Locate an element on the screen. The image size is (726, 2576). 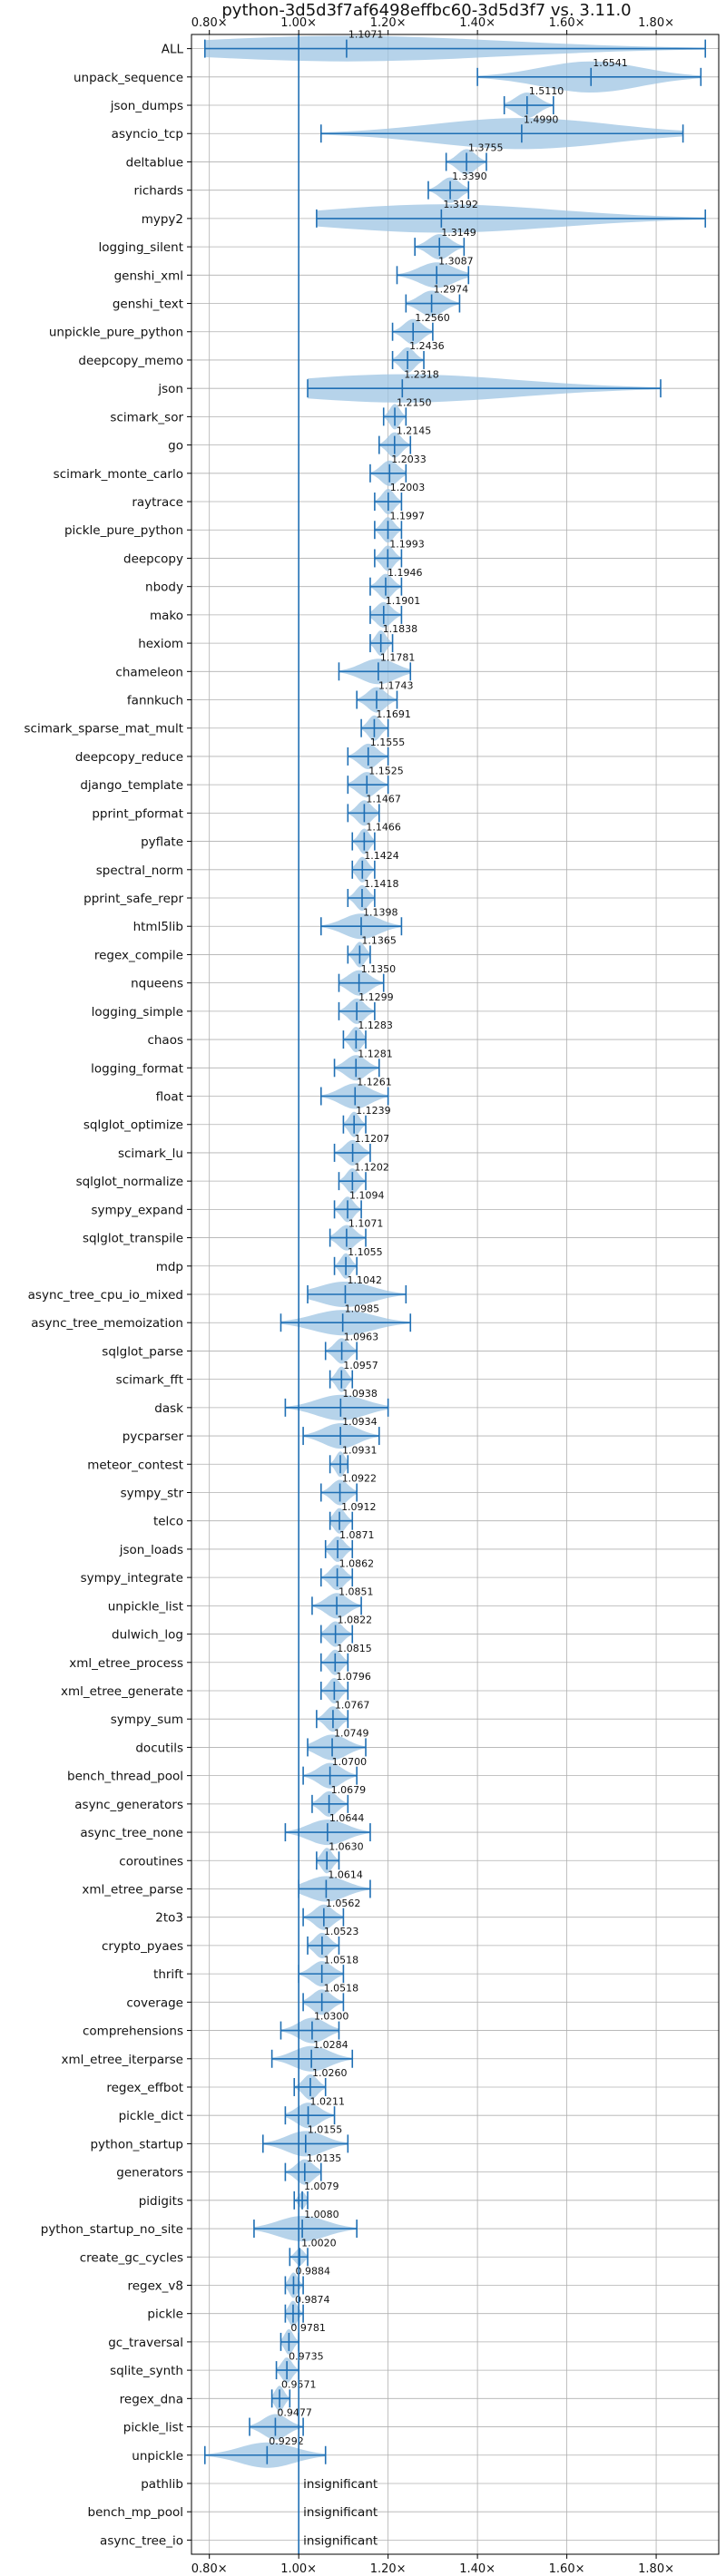
benchmark-label: pickle_dict is located at coordinates (151, 2116).